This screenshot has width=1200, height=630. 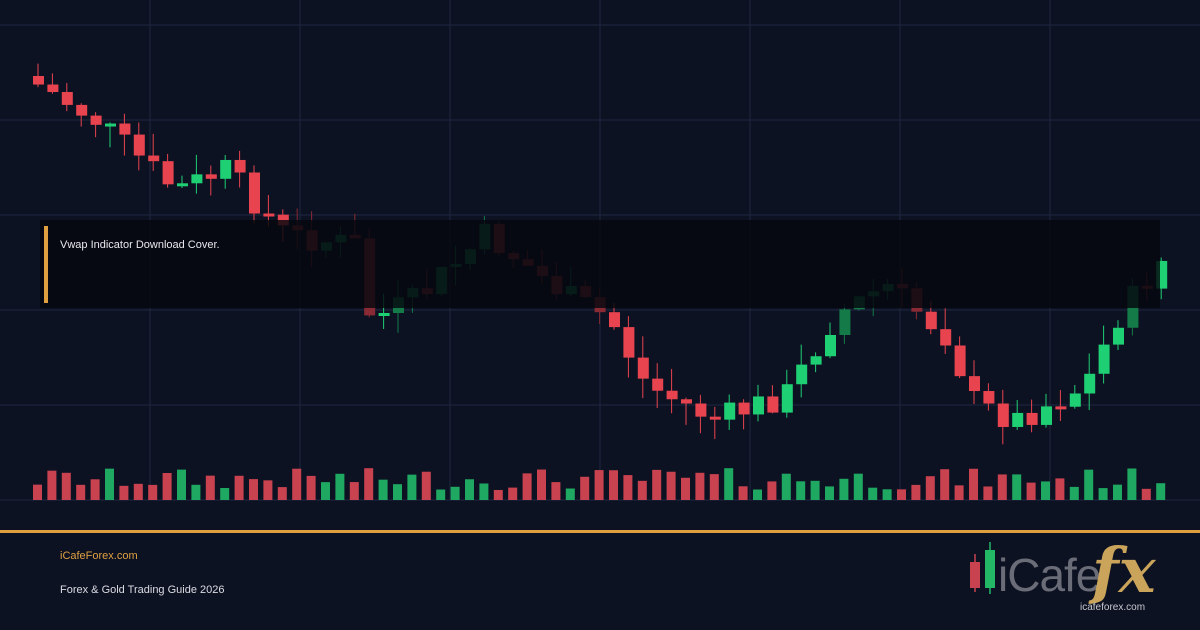 What do you see at coordinates (1113, 607) in the screenshot?
I see `logo-url: icafeforex.com` at bounding box center [1113, 607].